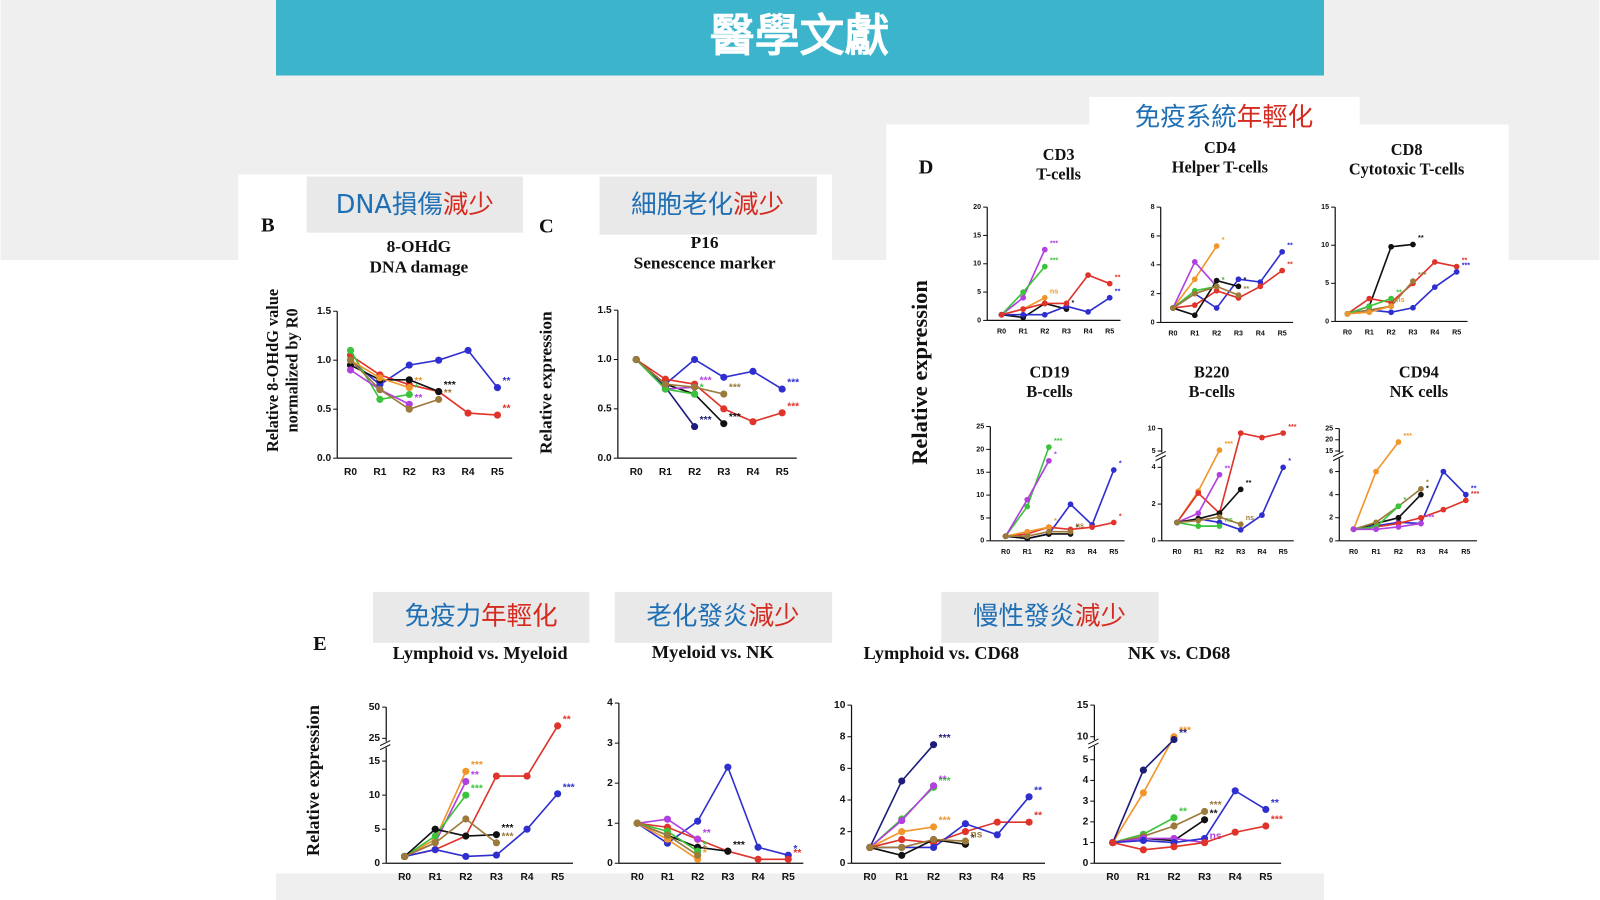  What do you see at coordinates (1419, 372) in the screenshot?
I see `chart-title: CD94` at bounding box center [1419, 372].